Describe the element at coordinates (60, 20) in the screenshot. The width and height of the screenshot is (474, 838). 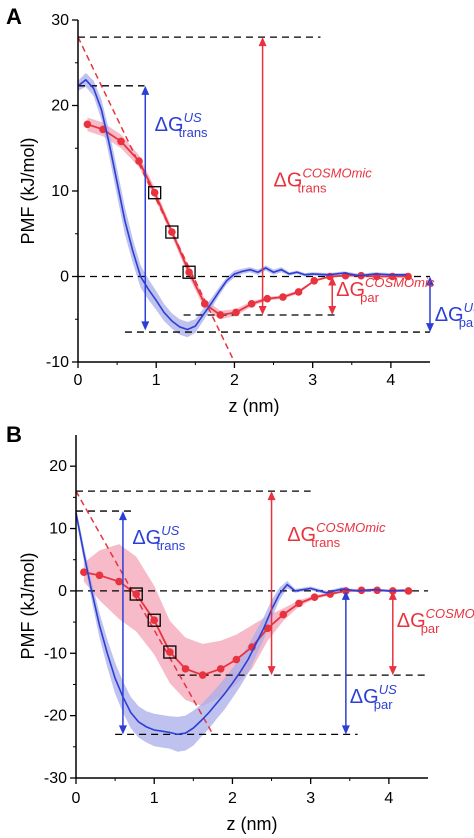
I see `y-tick-label: 30` at that location.